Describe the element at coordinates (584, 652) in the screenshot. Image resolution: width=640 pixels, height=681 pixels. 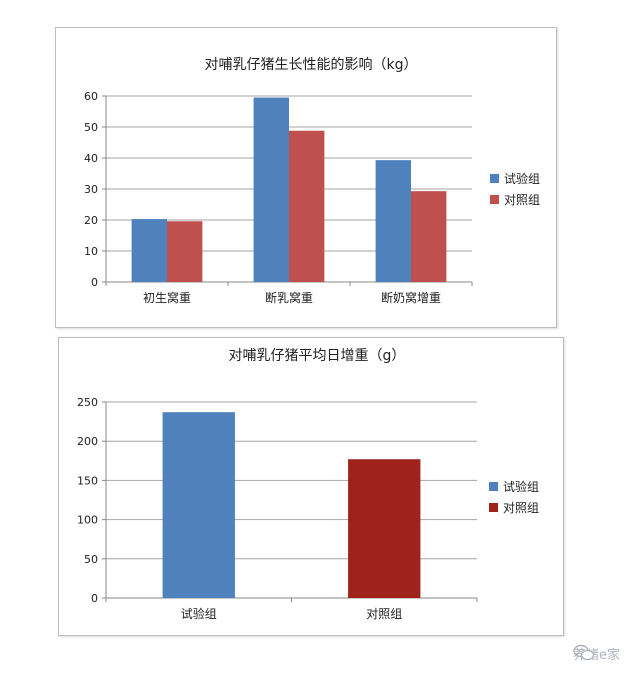
I see `wechat-icon` at that location.